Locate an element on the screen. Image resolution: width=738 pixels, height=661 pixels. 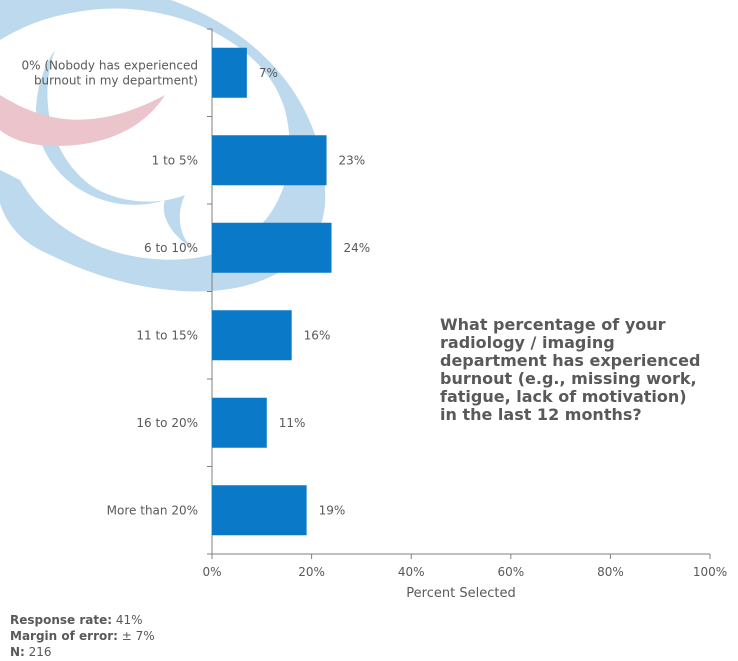
margin-of-error-value: ± 7% is located at coordinates (136, 636).